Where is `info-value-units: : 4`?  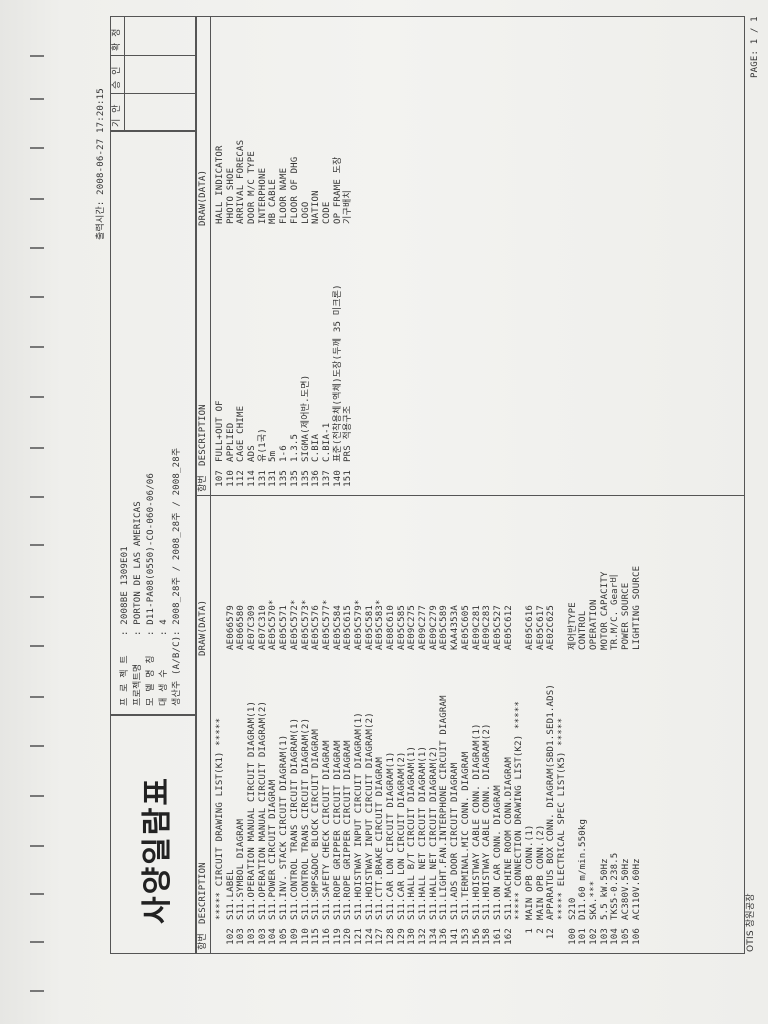
info-value-units: : 4 is located at coordinates (164, 627).